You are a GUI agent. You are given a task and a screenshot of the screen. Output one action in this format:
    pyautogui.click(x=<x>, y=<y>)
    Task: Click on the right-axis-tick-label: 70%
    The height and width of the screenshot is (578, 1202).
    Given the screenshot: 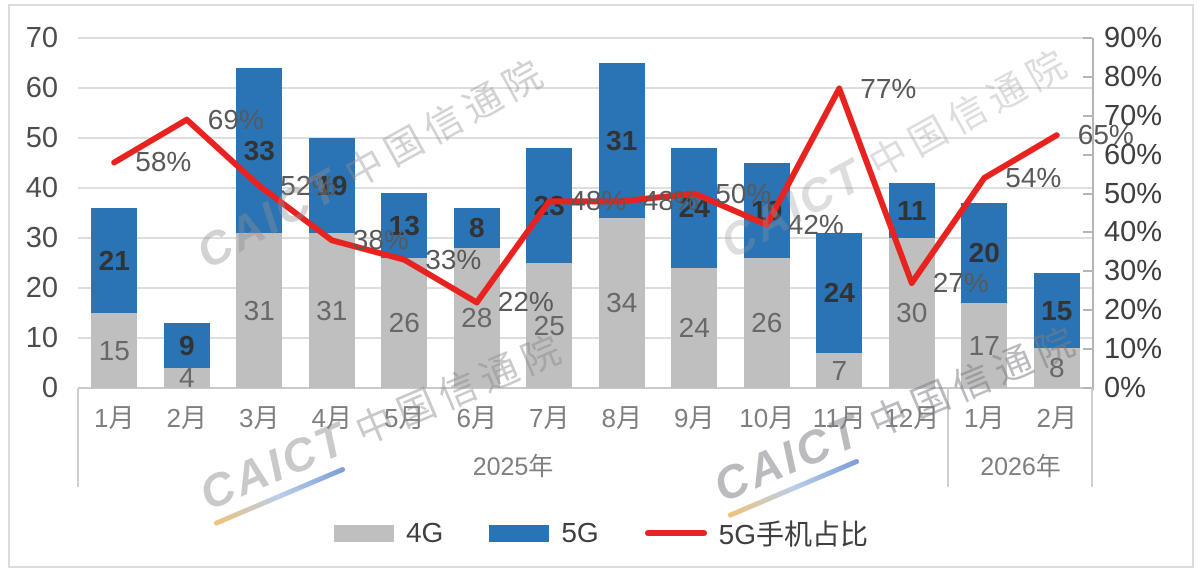 What is the action you would take?
    pyautogui.click(x=1133, y=115)
    